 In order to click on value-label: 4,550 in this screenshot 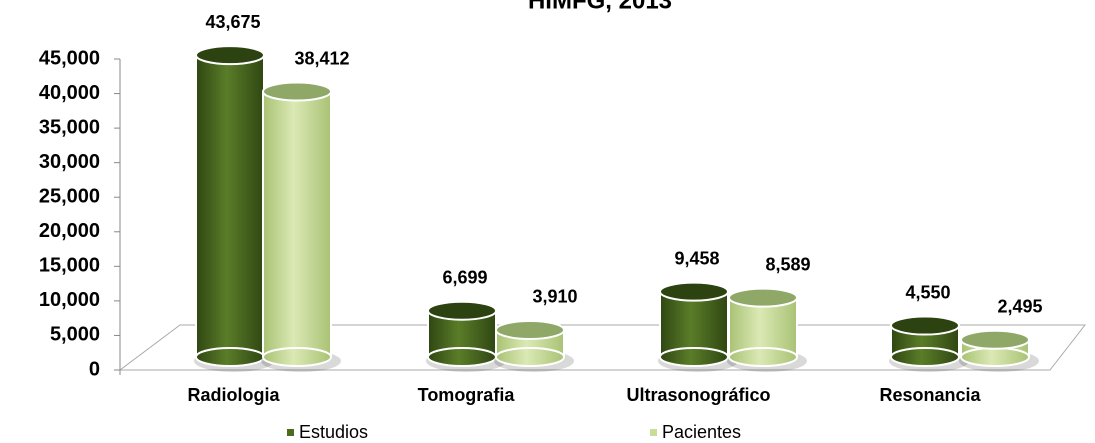, I will do `click(927, 292)`.